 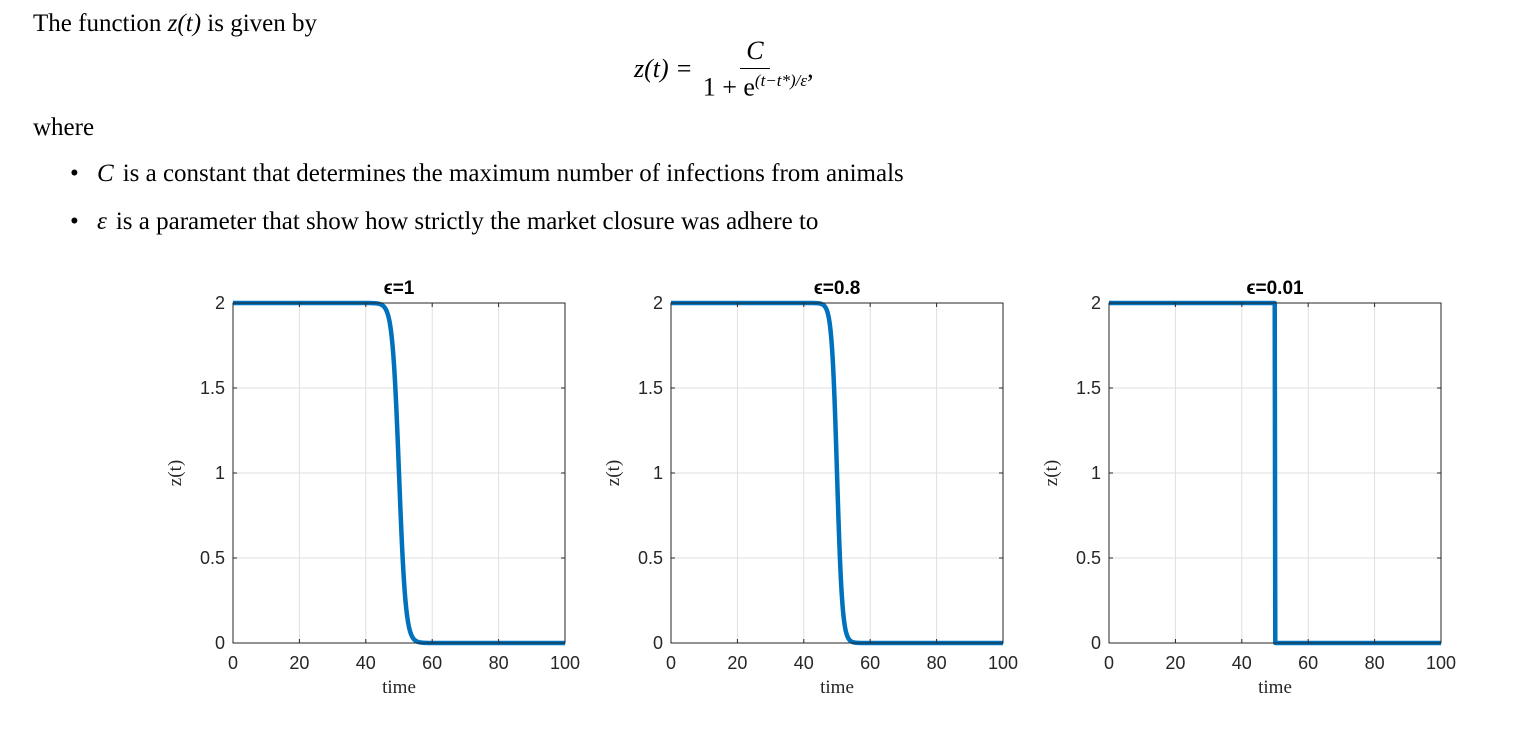 I want to click on intro-prefix: The function, so click(x=100, y=23).